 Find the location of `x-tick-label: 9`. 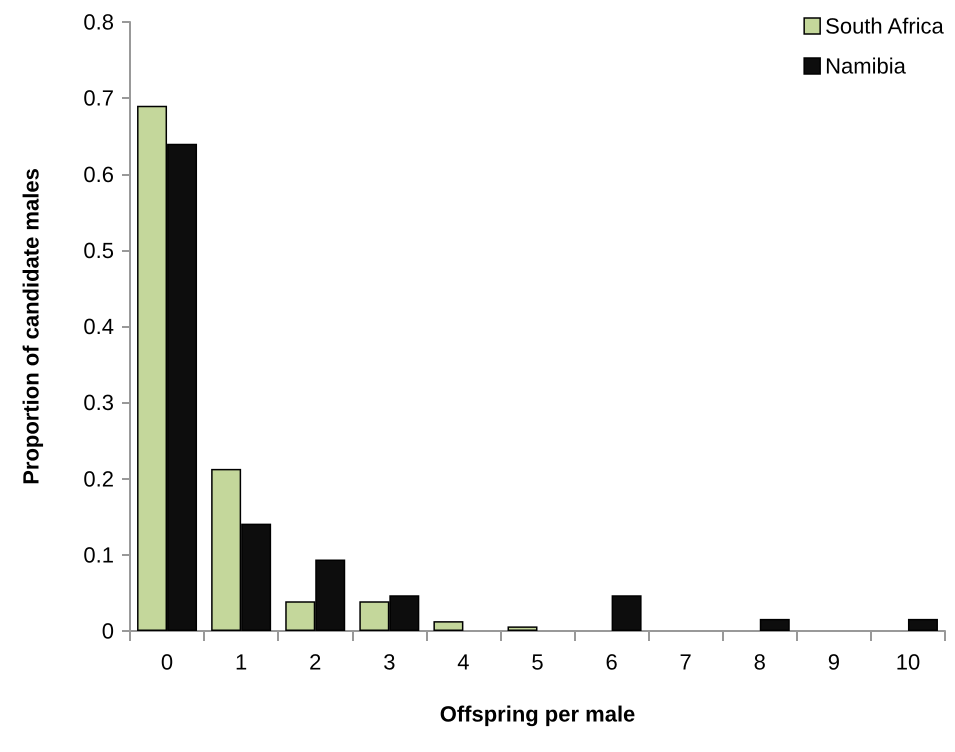

x-tick-label: 9 is located at coordinates (834, 662).